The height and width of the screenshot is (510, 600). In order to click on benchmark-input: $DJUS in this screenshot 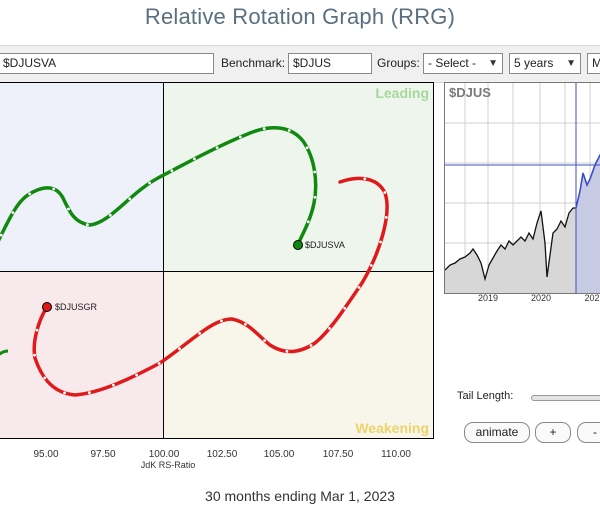, I will do `click(330, 63)`.